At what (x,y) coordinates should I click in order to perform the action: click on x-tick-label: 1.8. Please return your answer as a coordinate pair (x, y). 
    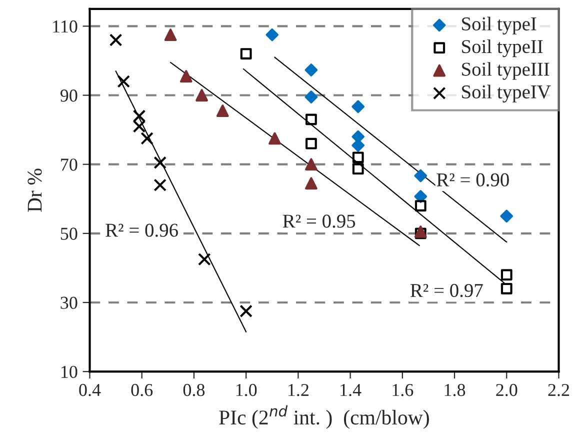
    Looking at the image, I should click on (455, 390).